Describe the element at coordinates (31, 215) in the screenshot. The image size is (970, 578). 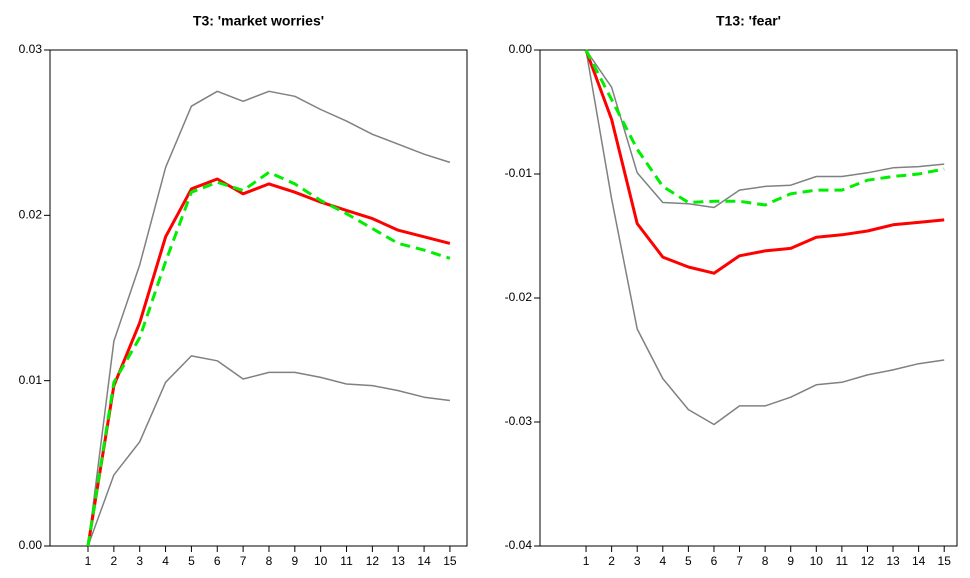
I see `y-tick-label: 0.02` at that location.